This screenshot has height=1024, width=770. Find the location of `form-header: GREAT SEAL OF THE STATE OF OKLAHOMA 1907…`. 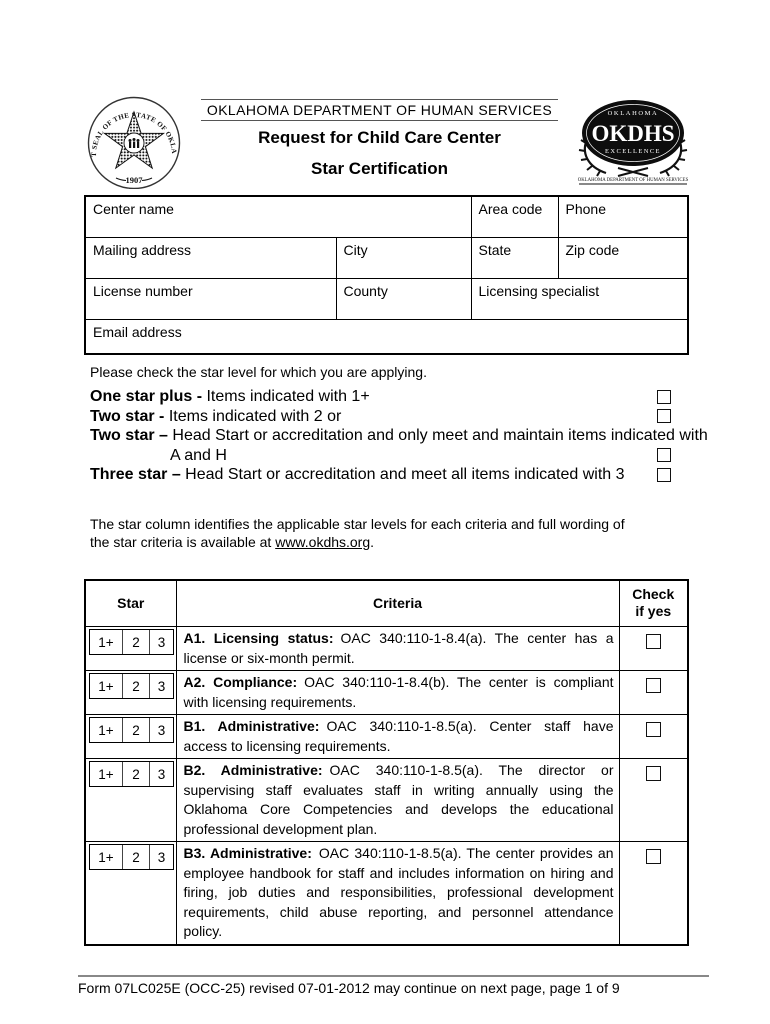

form-header: GREAT SEAL OF THE STATE OF OKLAHOMA 1907… is located at coordinates (386, 140).